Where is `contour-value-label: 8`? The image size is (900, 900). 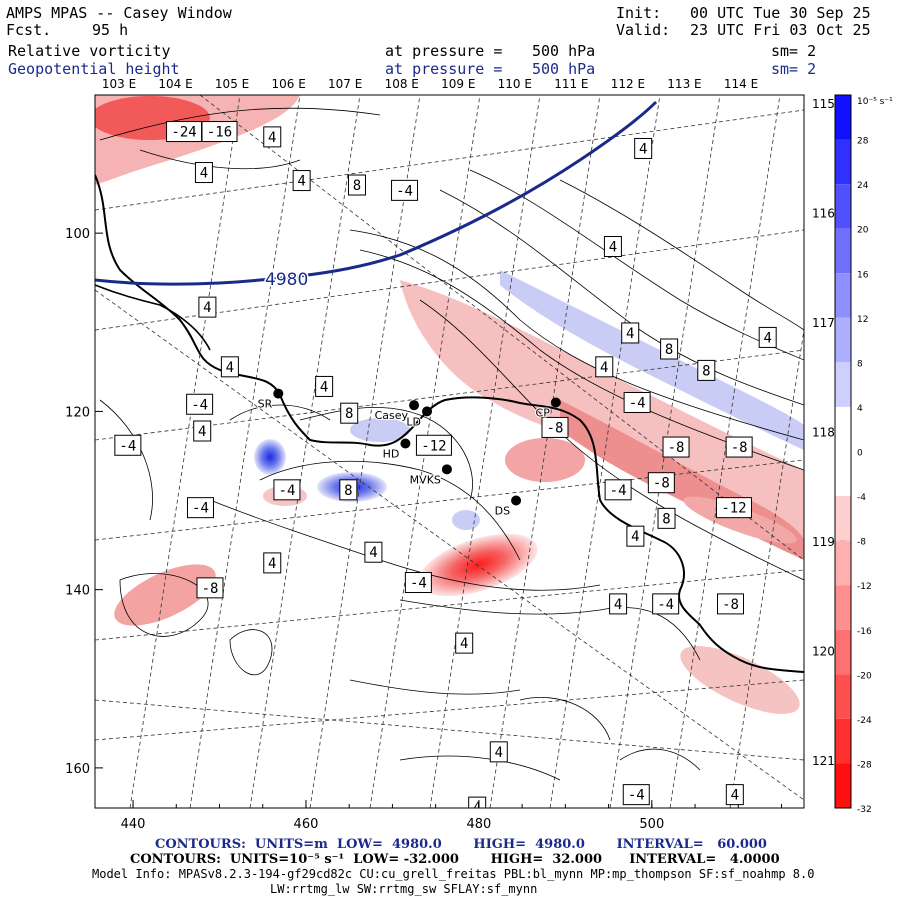 contour-value-label: 8 is located at coordinates (356, 185).